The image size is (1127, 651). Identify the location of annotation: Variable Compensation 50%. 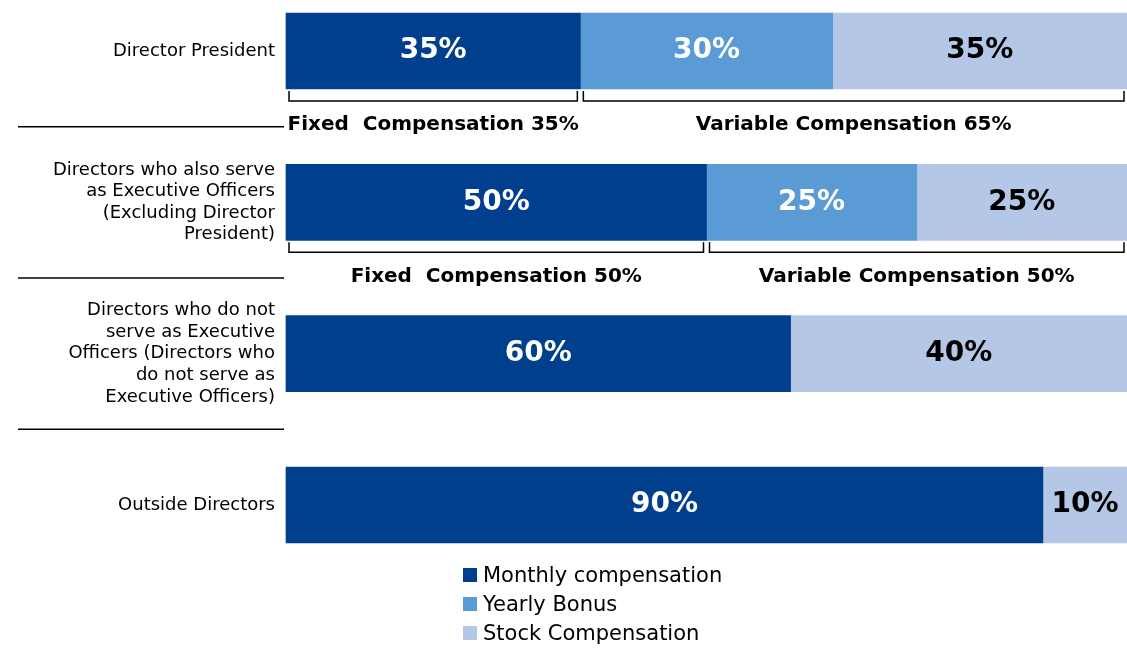
(916, 274).